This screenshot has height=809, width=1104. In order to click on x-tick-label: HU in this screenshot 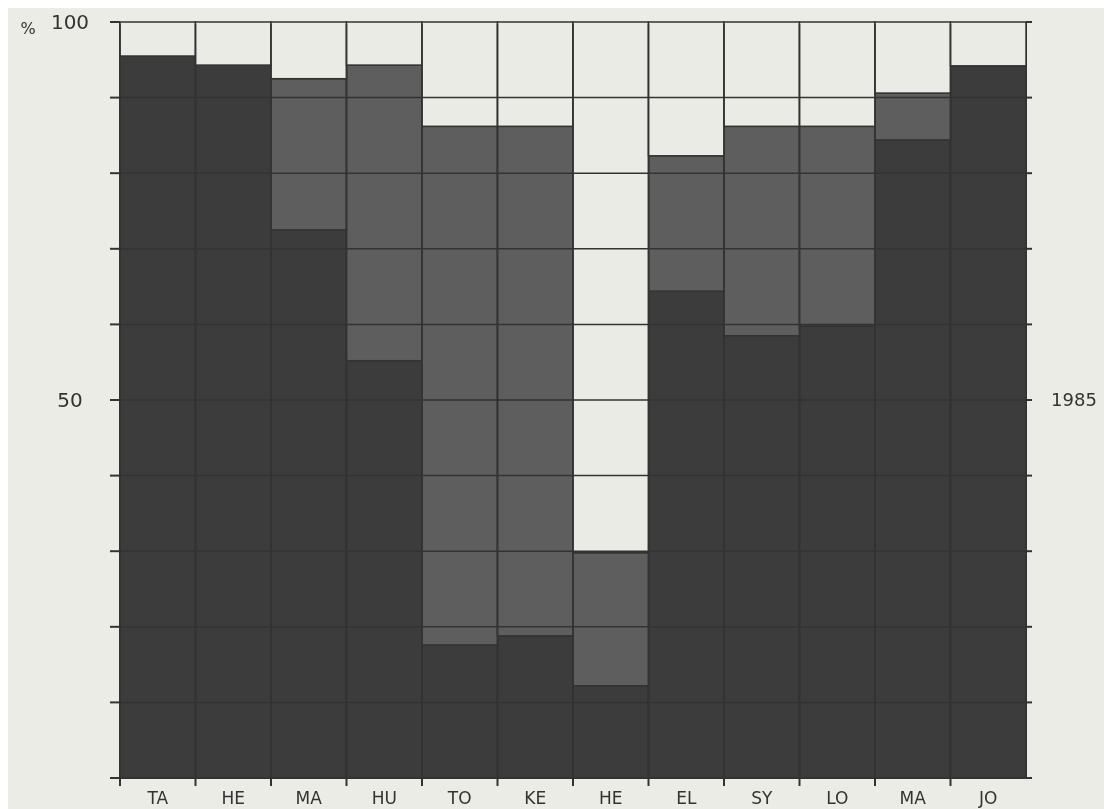, I will do `click(384, 798)`.